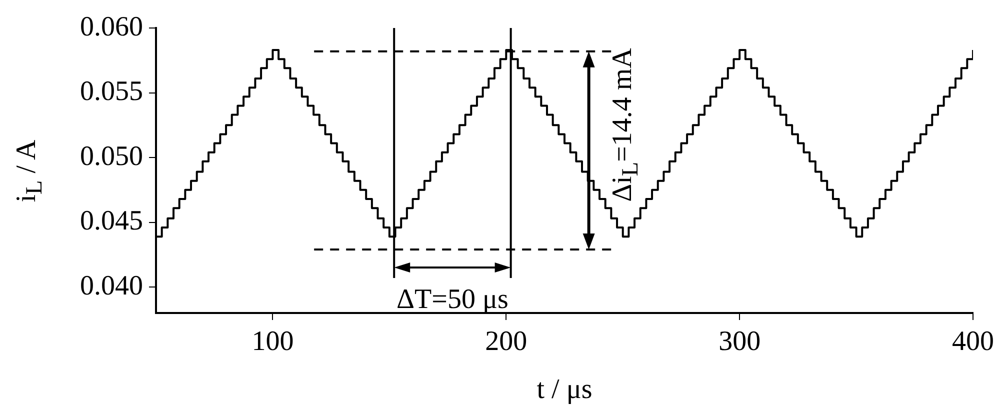  Describe the element at coordinates (506, 342) in the screenshot. I see `x-tick-label: 200` at that location.